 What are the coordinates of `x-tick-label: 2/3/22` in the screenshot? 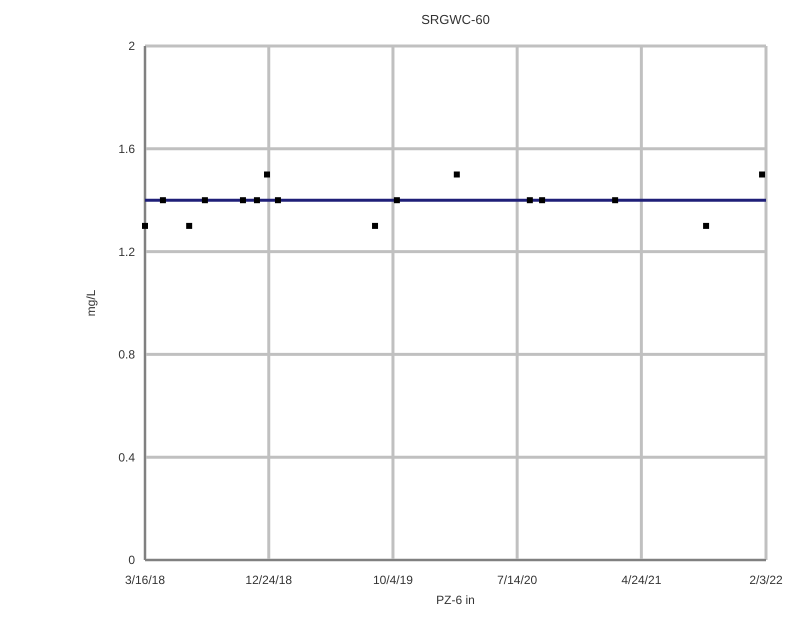 It's located at (766, 580).